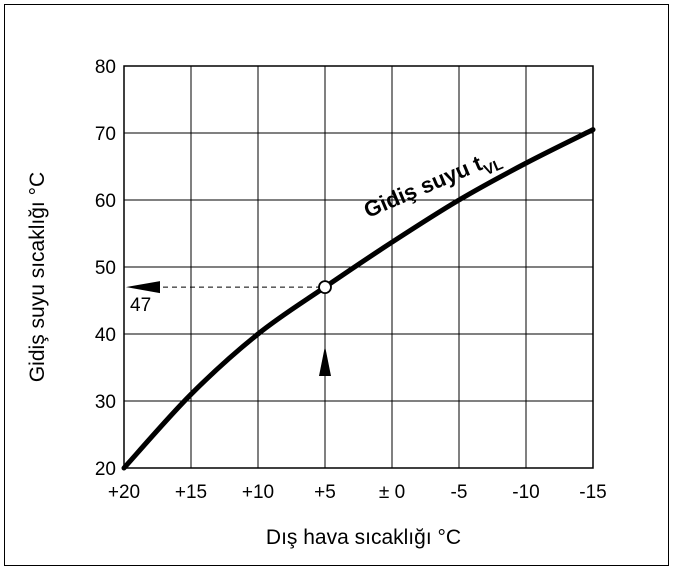  What do you see at coordinates (258, 492) in the screenshot?
I see `x-tick-label: +10` at bounding box center [258, 492].